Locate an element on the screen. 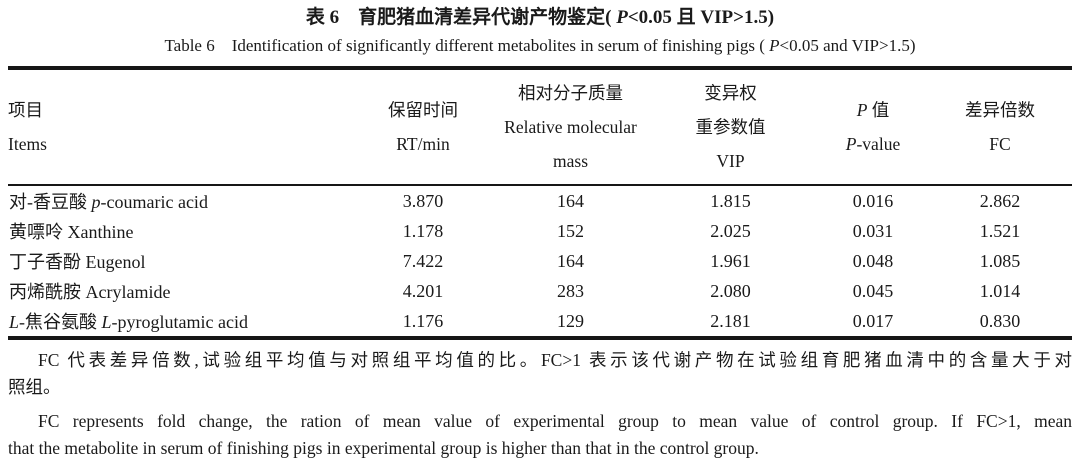 This screenshot has height=466, width=1080. text: <0.05 and VIP>1.5) is located at coordinates (847, 45).